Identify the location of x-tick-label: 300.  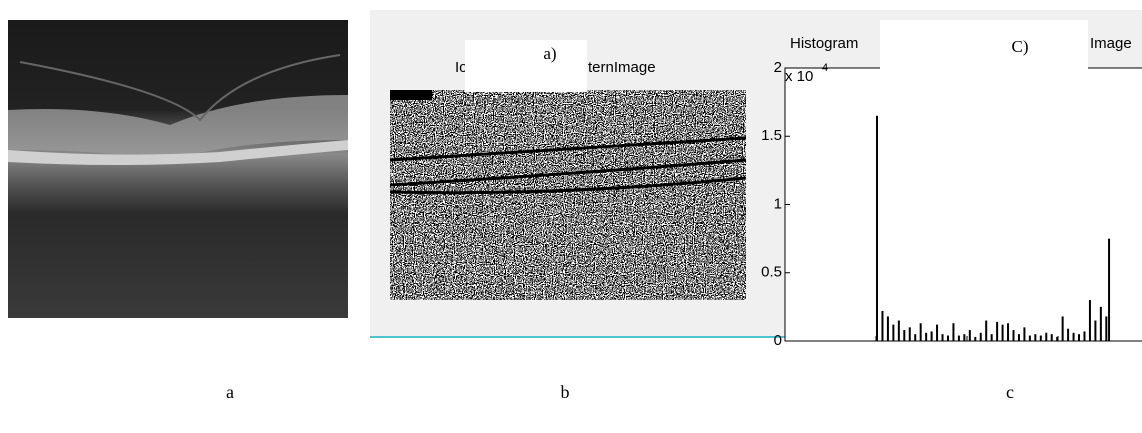
(1139, 352).